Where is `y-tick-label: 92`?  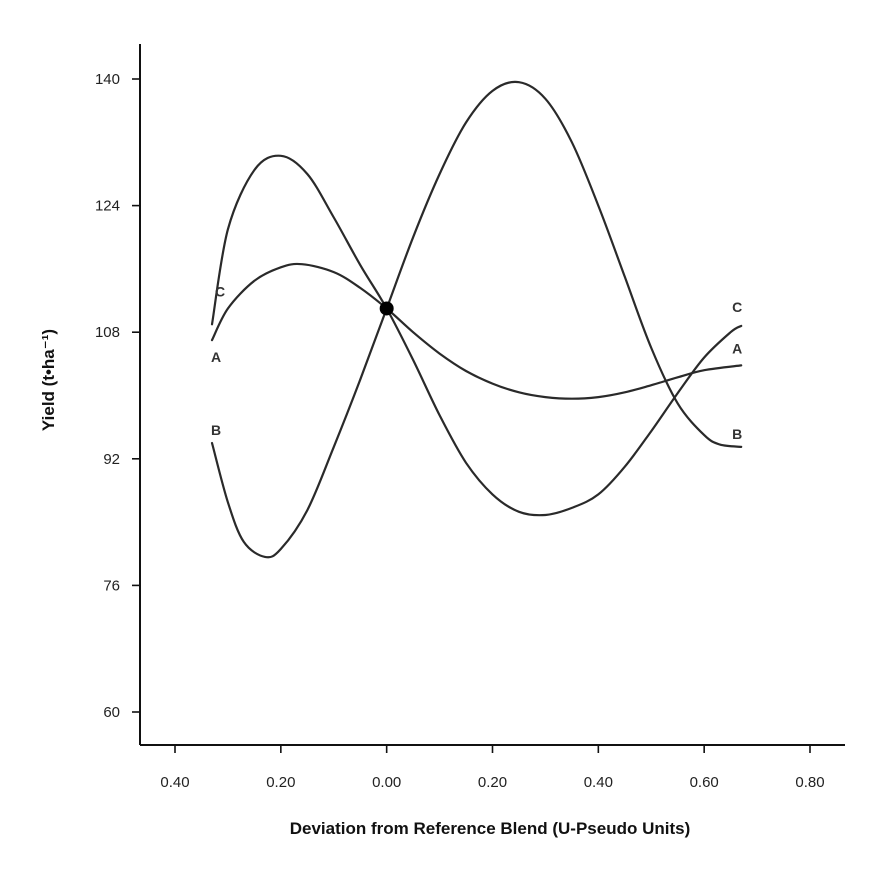
y-tick-label: 92 is located at coordinates (111, 459).